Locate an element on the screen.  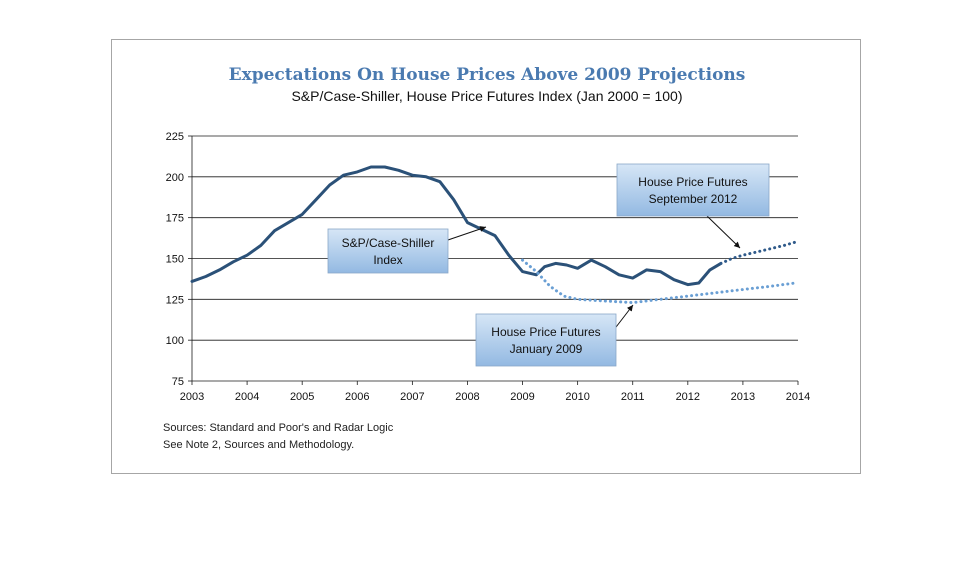
y-tick-label: 100 is located at coordinates (175, 341).